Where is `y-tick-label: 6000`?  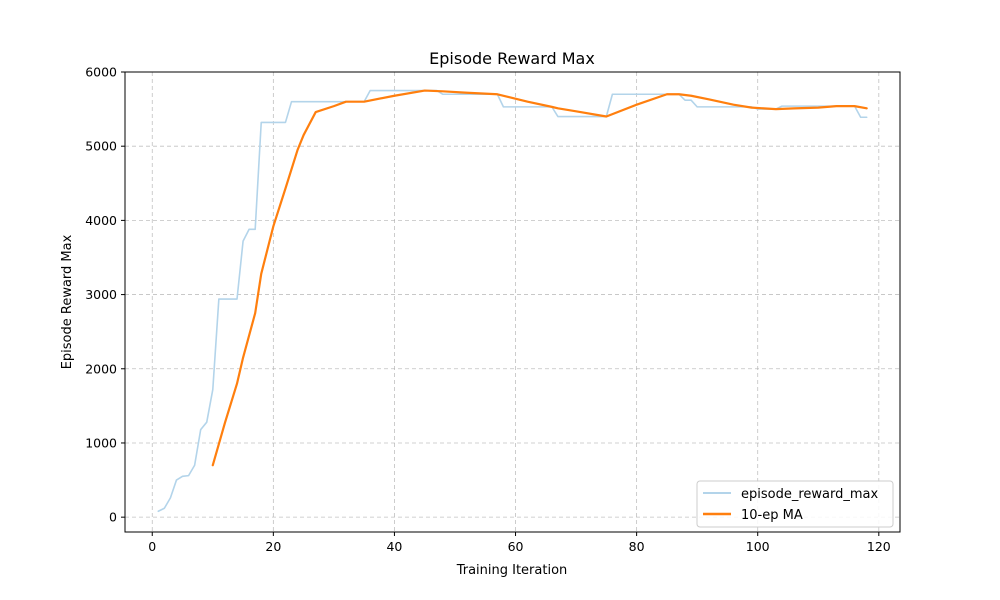 y-tick-label: 6000 is located at coordinates (101, 72).